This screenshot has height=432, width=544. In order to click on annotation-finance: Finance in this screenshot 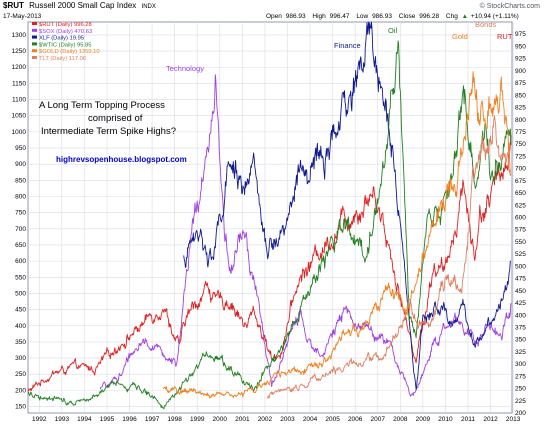, I will do `click(347, 45)`.